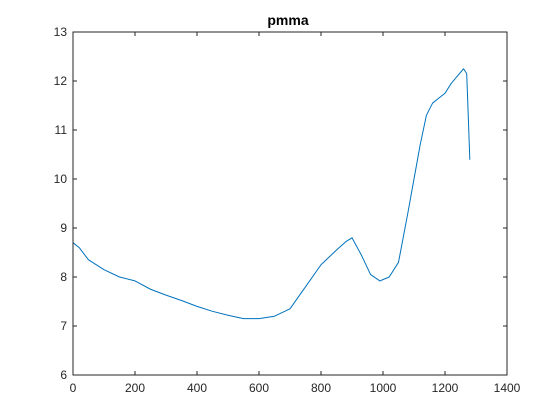 The height and width of the screenshot is (420, 560). What do you see at coordinates (61, 130) in the screenshot?
I see `y-tick-label: 11` at bounding box center [61, 130].